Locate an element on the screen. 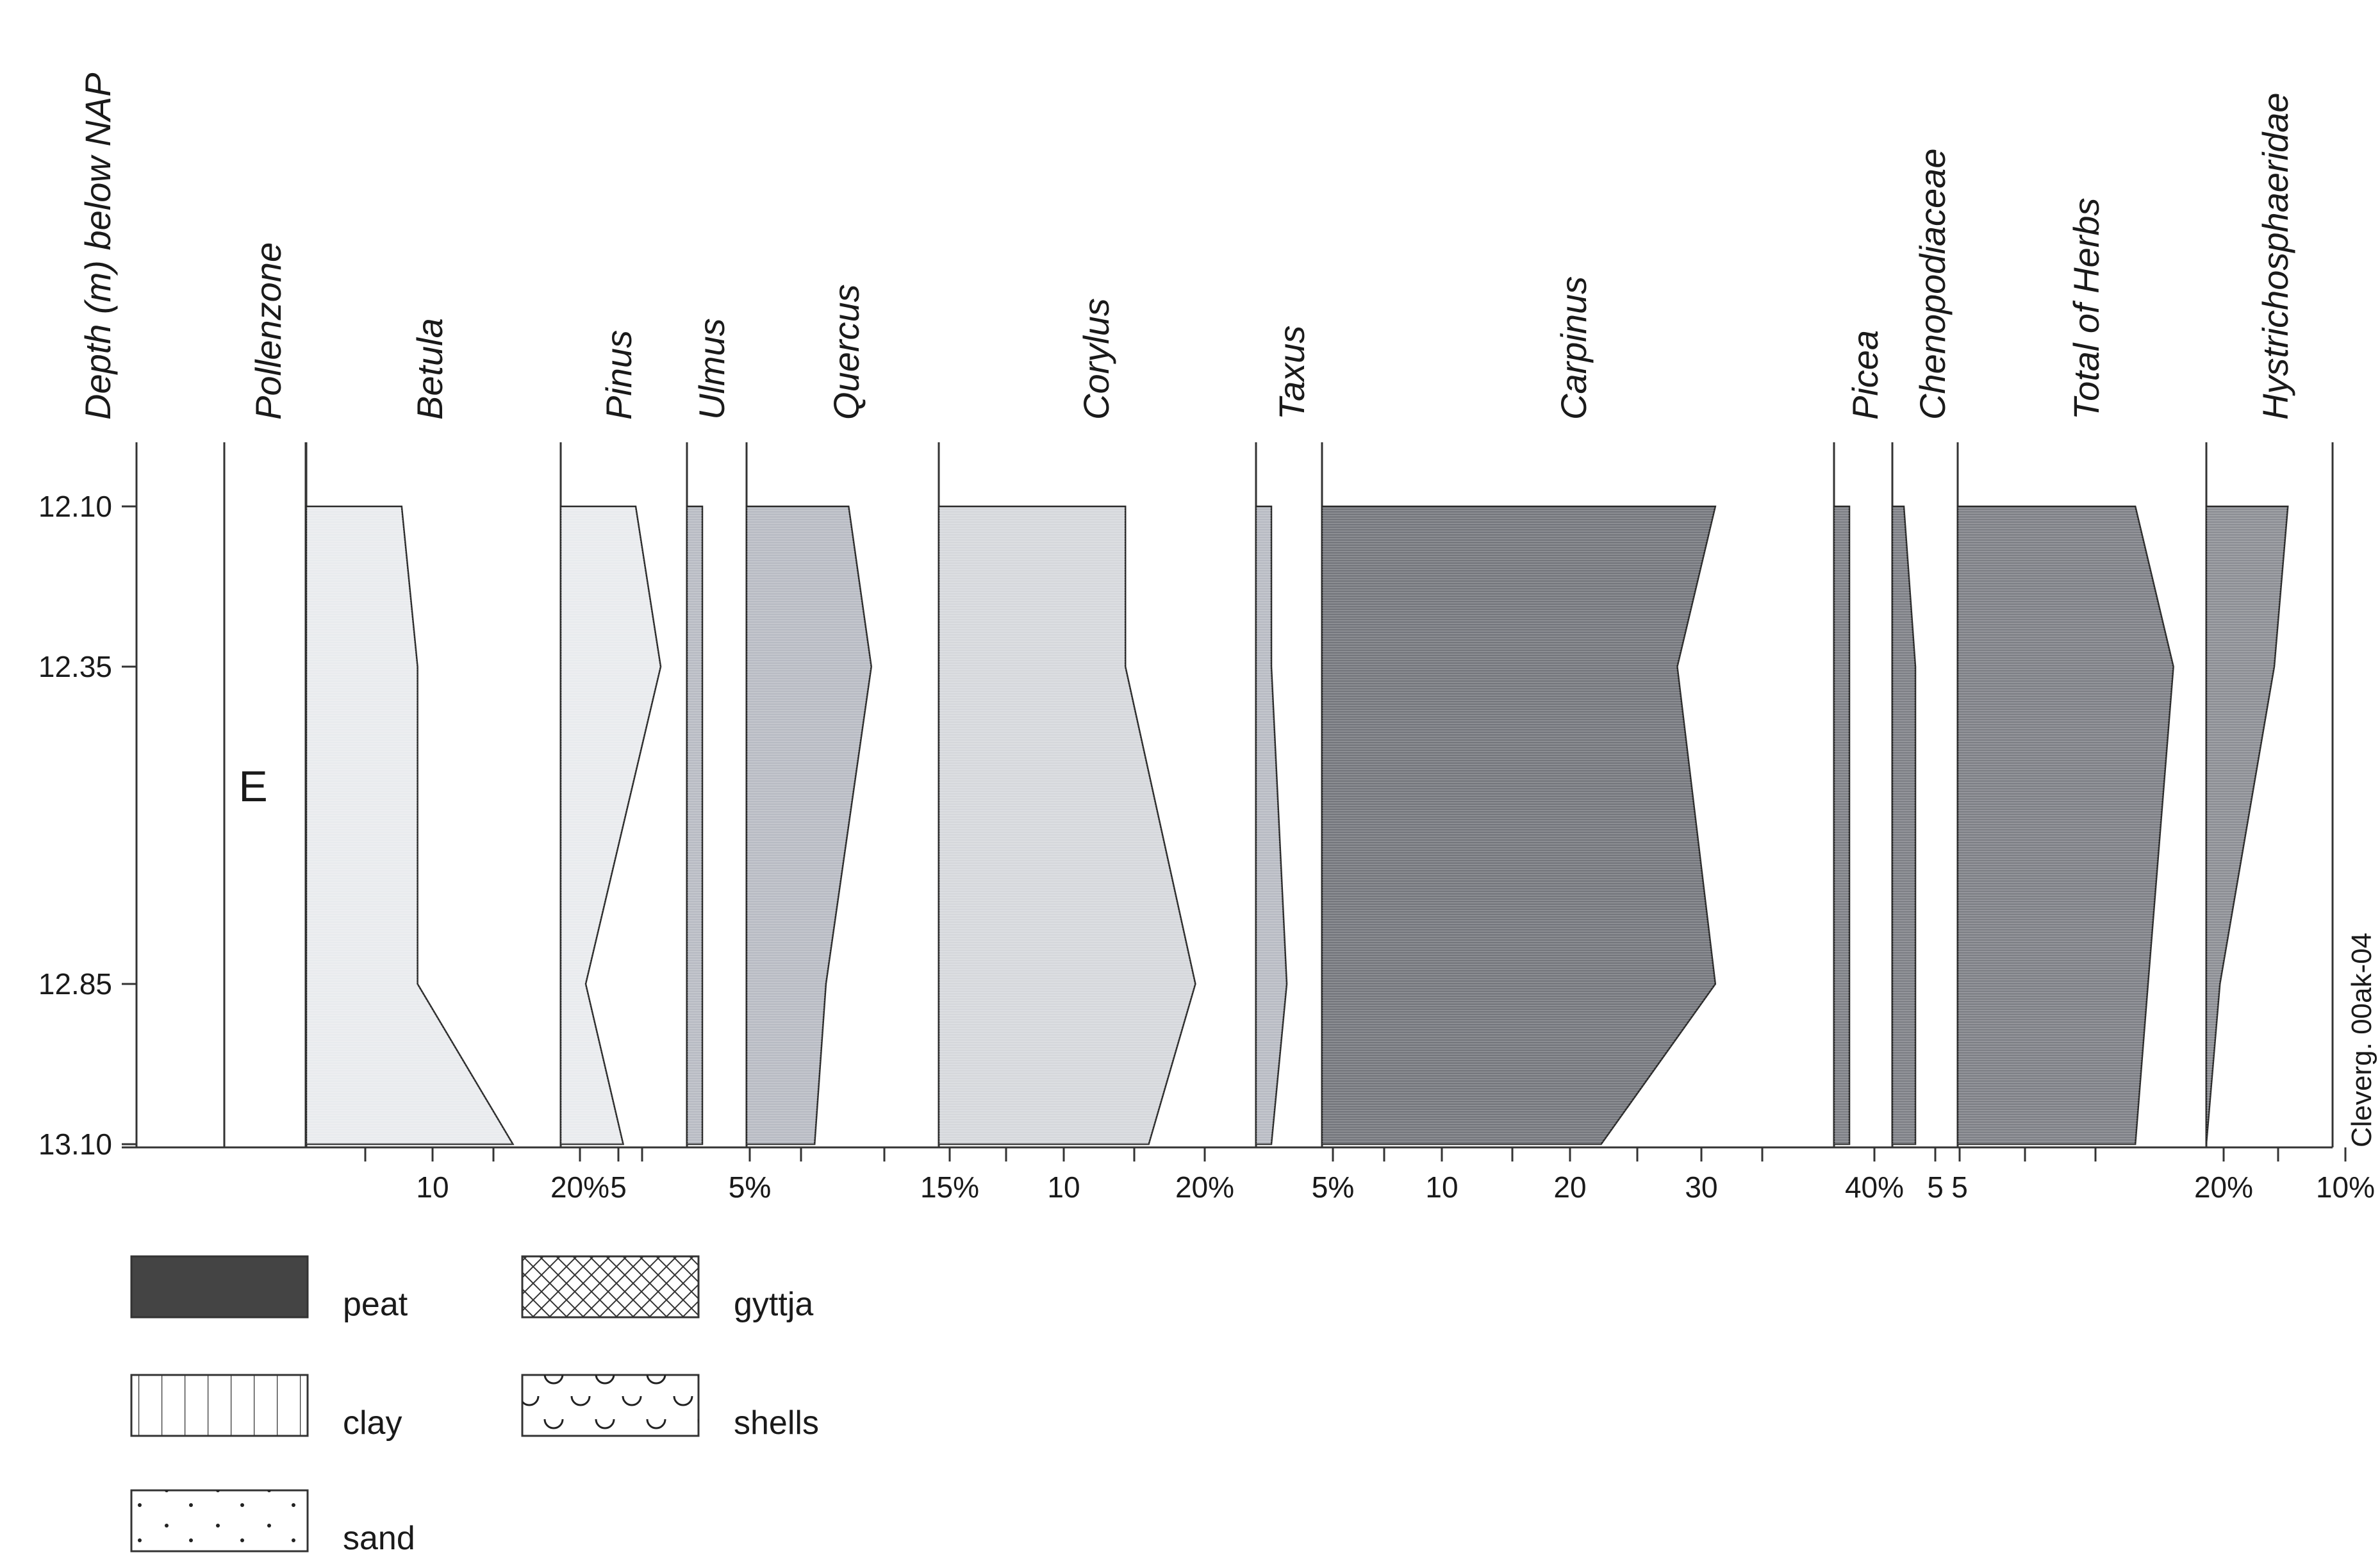 The height and width of the screenshot is (1557, 2380). betula-scale-label: 20% is located at coordinates (580, 1187).